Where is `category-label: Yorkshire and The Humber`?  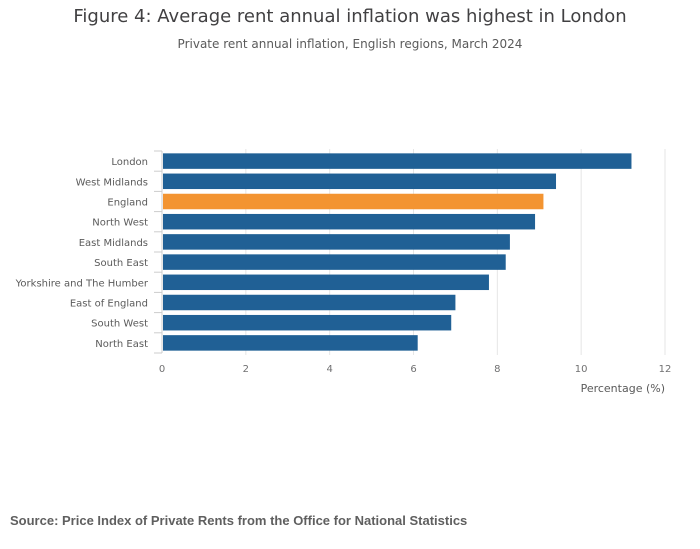 category-label: Yorkshire and The Humber is located at coordinates (82, 283).